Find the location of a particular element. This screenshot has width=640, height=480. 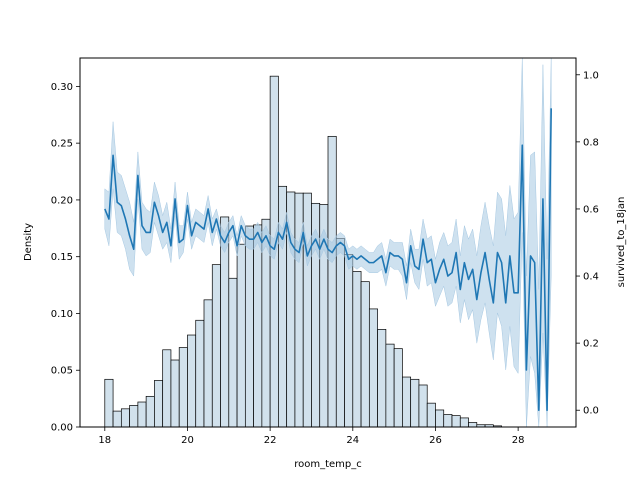

x-tick-label: 28 is located at coordinates (518, 440).